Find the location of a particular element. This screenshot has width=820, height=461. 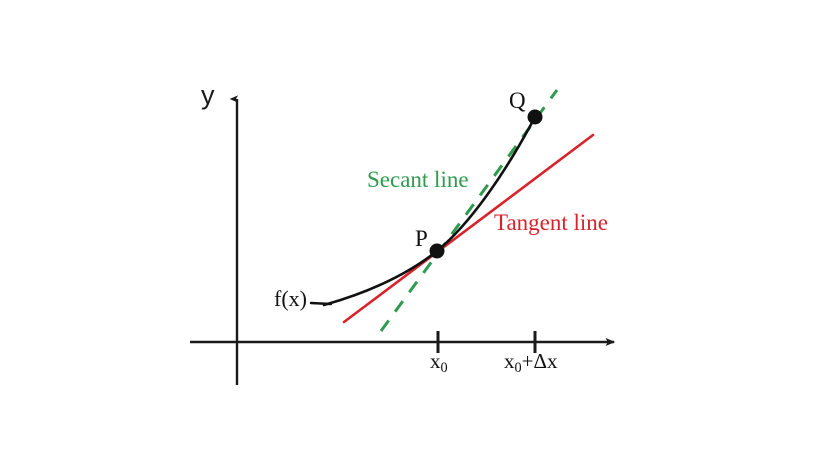

tick-label-x0: x0 is located at coordinates (439, 362).